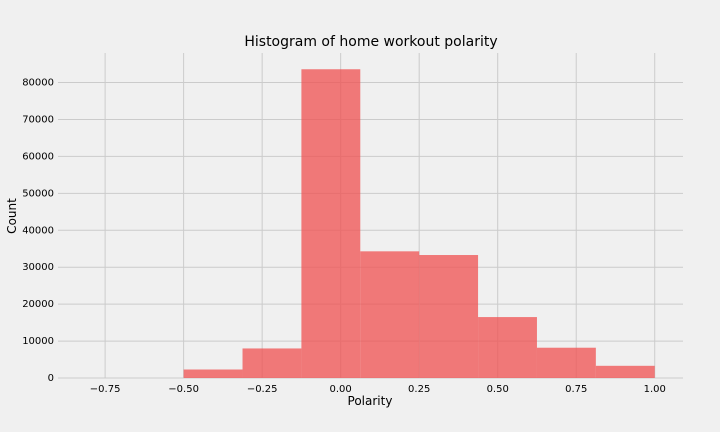 The width and height of the screenshot is (720, 432). What do you see at coordinates (38, 83) in the screenshot?
I see `y-tick-label: 80000` at bounding box center [38, 83].